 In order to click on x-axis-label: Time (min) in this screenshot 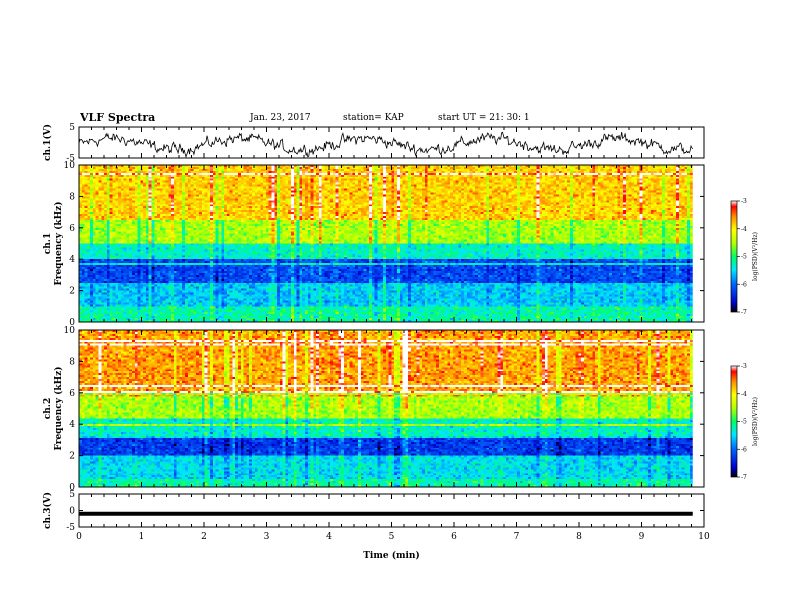, I will do `click(391, 555)`.